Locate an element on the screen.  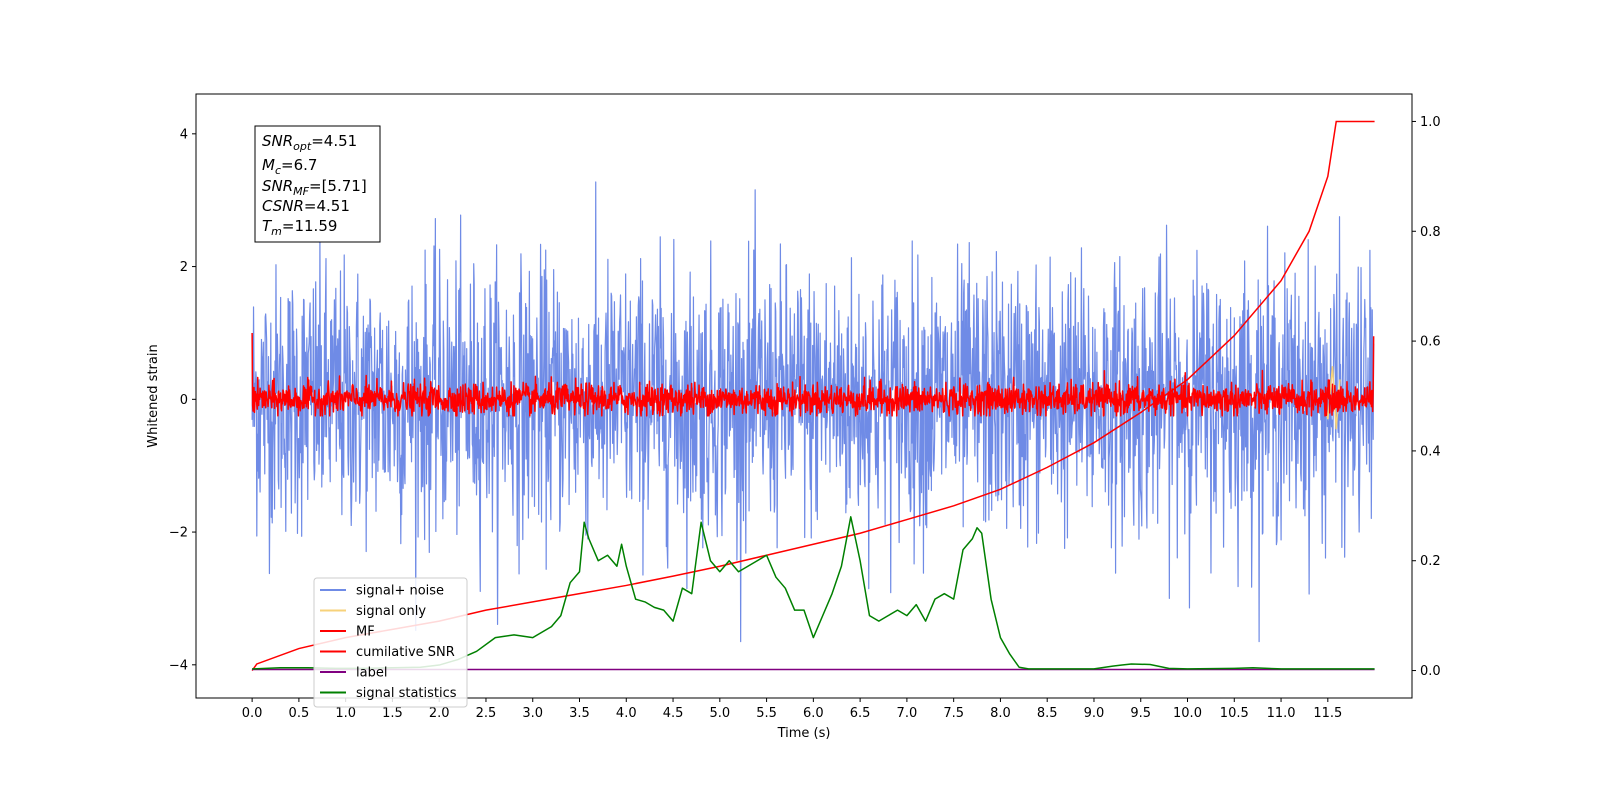
annotation-frame is located at coordinates (317, 184).